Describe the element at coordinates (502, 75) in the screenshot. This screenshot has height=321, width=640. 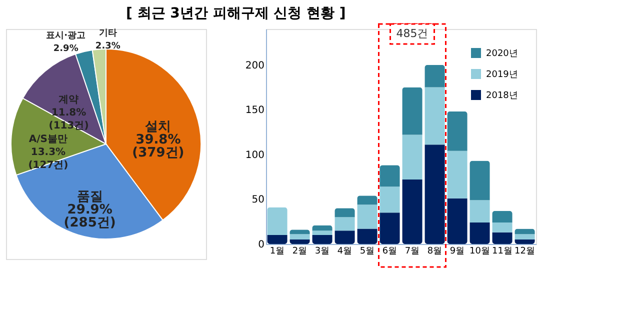
I see `legend-label: 2019년` at that location.